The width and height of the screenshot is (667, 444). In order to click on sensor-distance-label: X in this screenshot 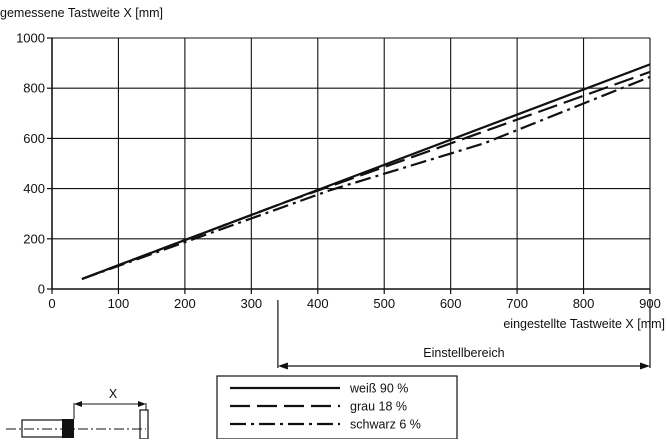, I will do `click(113, 394)`.